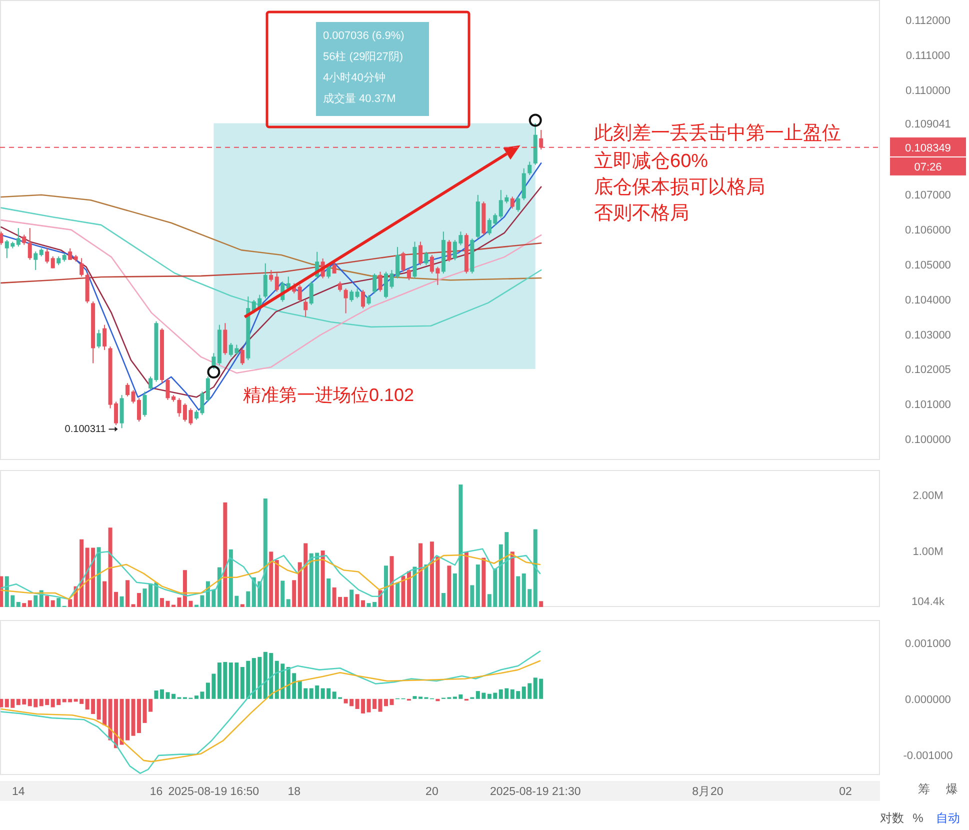 The image size is (969, 830). I want to click on annotation: 精准第一进场位0.102, so click(328, 395).